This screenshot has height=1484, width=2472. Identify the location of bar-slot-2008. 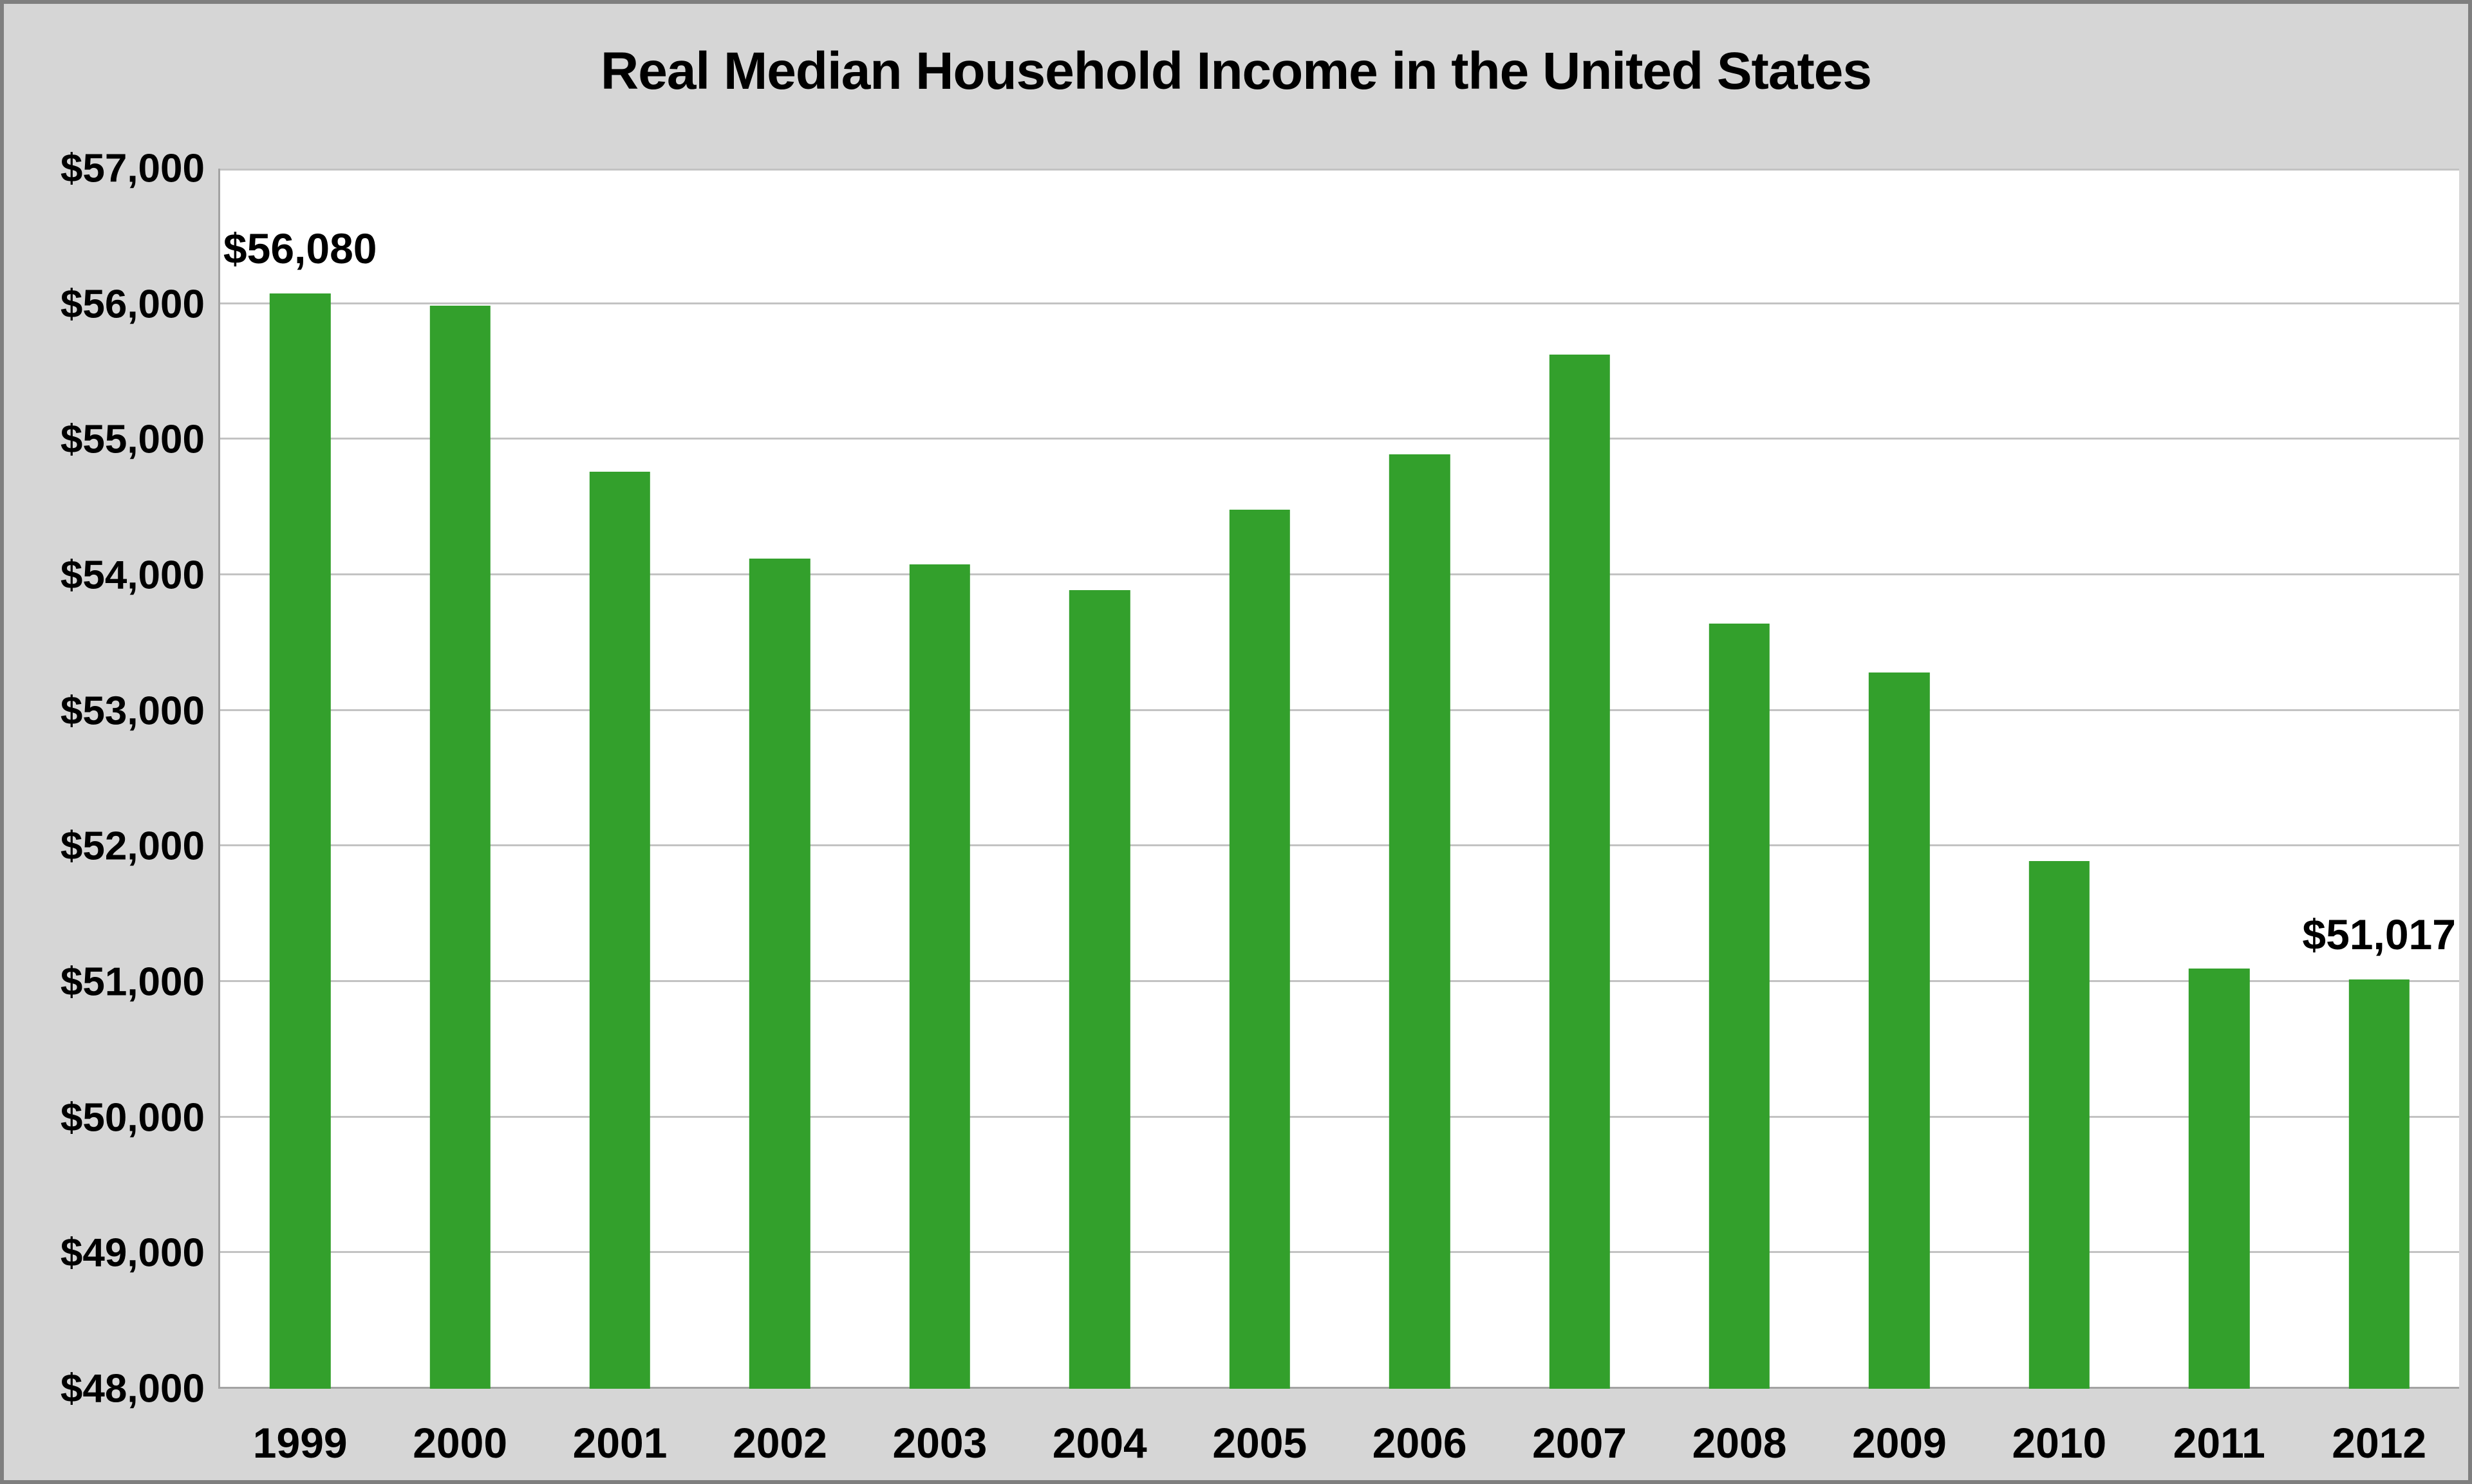
(1739, 779).